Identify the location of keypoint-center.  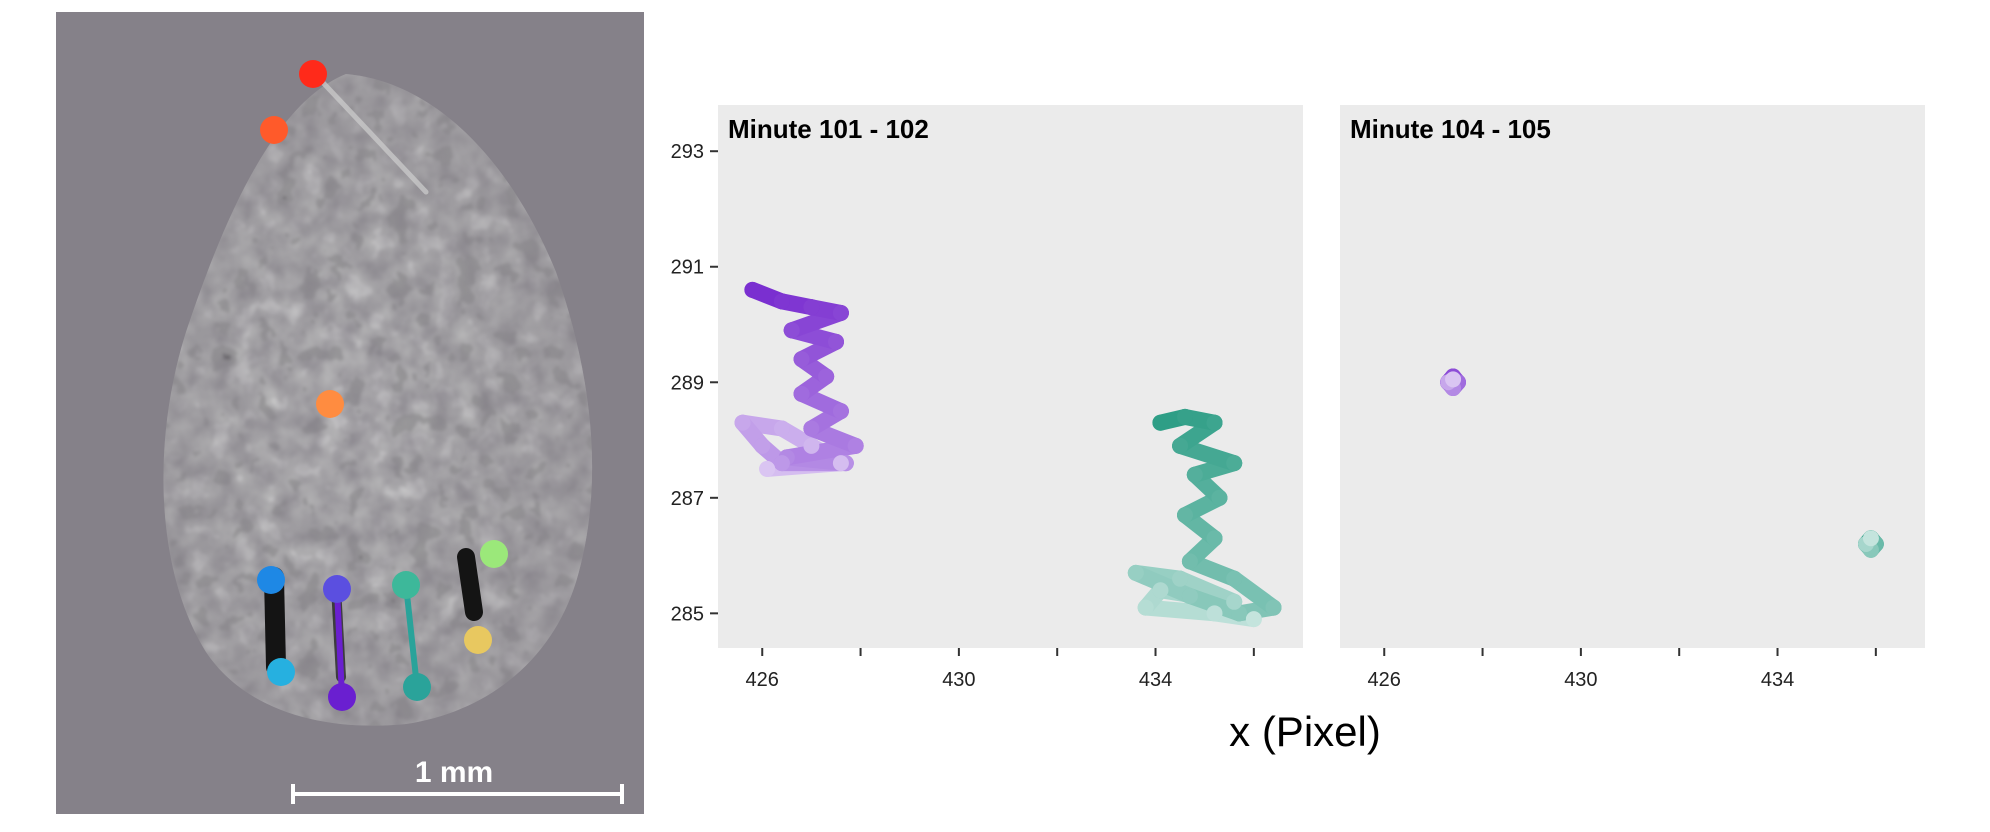
(330, 404).